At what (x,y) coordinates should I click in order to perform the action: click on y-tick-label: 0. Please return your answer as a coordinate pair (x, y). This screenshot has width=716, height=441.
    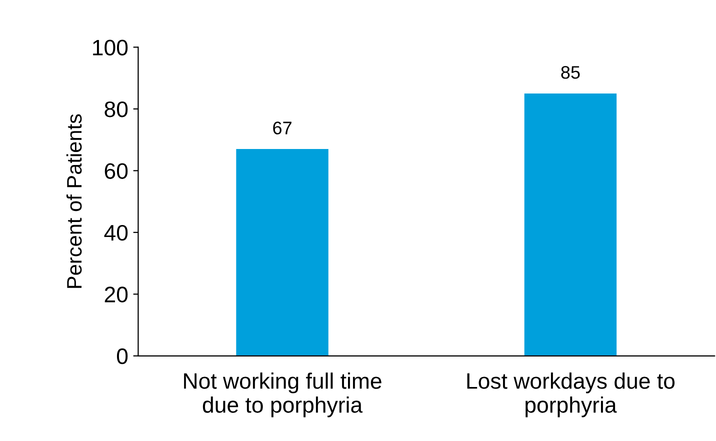
    Looking at the image, I should click on (122, 356).